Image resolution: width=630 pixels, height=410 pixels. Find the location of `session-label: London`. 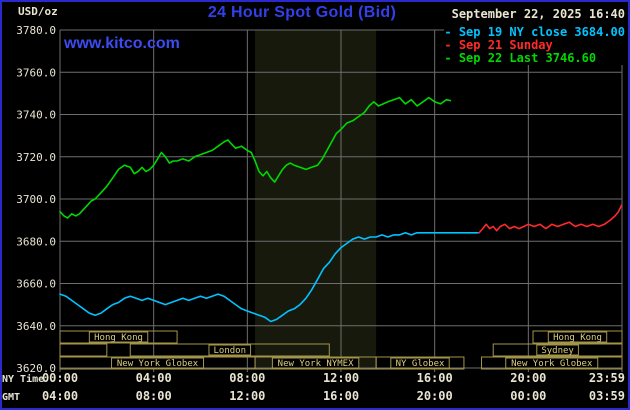

session-label: London is located at coordinates (230, 351).